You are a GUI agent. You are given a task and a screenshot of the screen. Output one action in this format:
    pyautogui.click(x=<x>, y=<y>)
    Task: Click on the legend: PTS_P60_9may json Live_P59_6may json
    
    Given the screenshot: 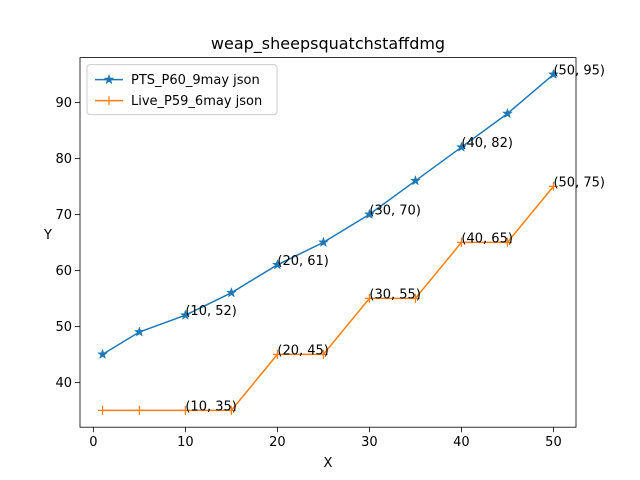 What is the action you would take?
    pyautogui.click(x=182, y=90)
    